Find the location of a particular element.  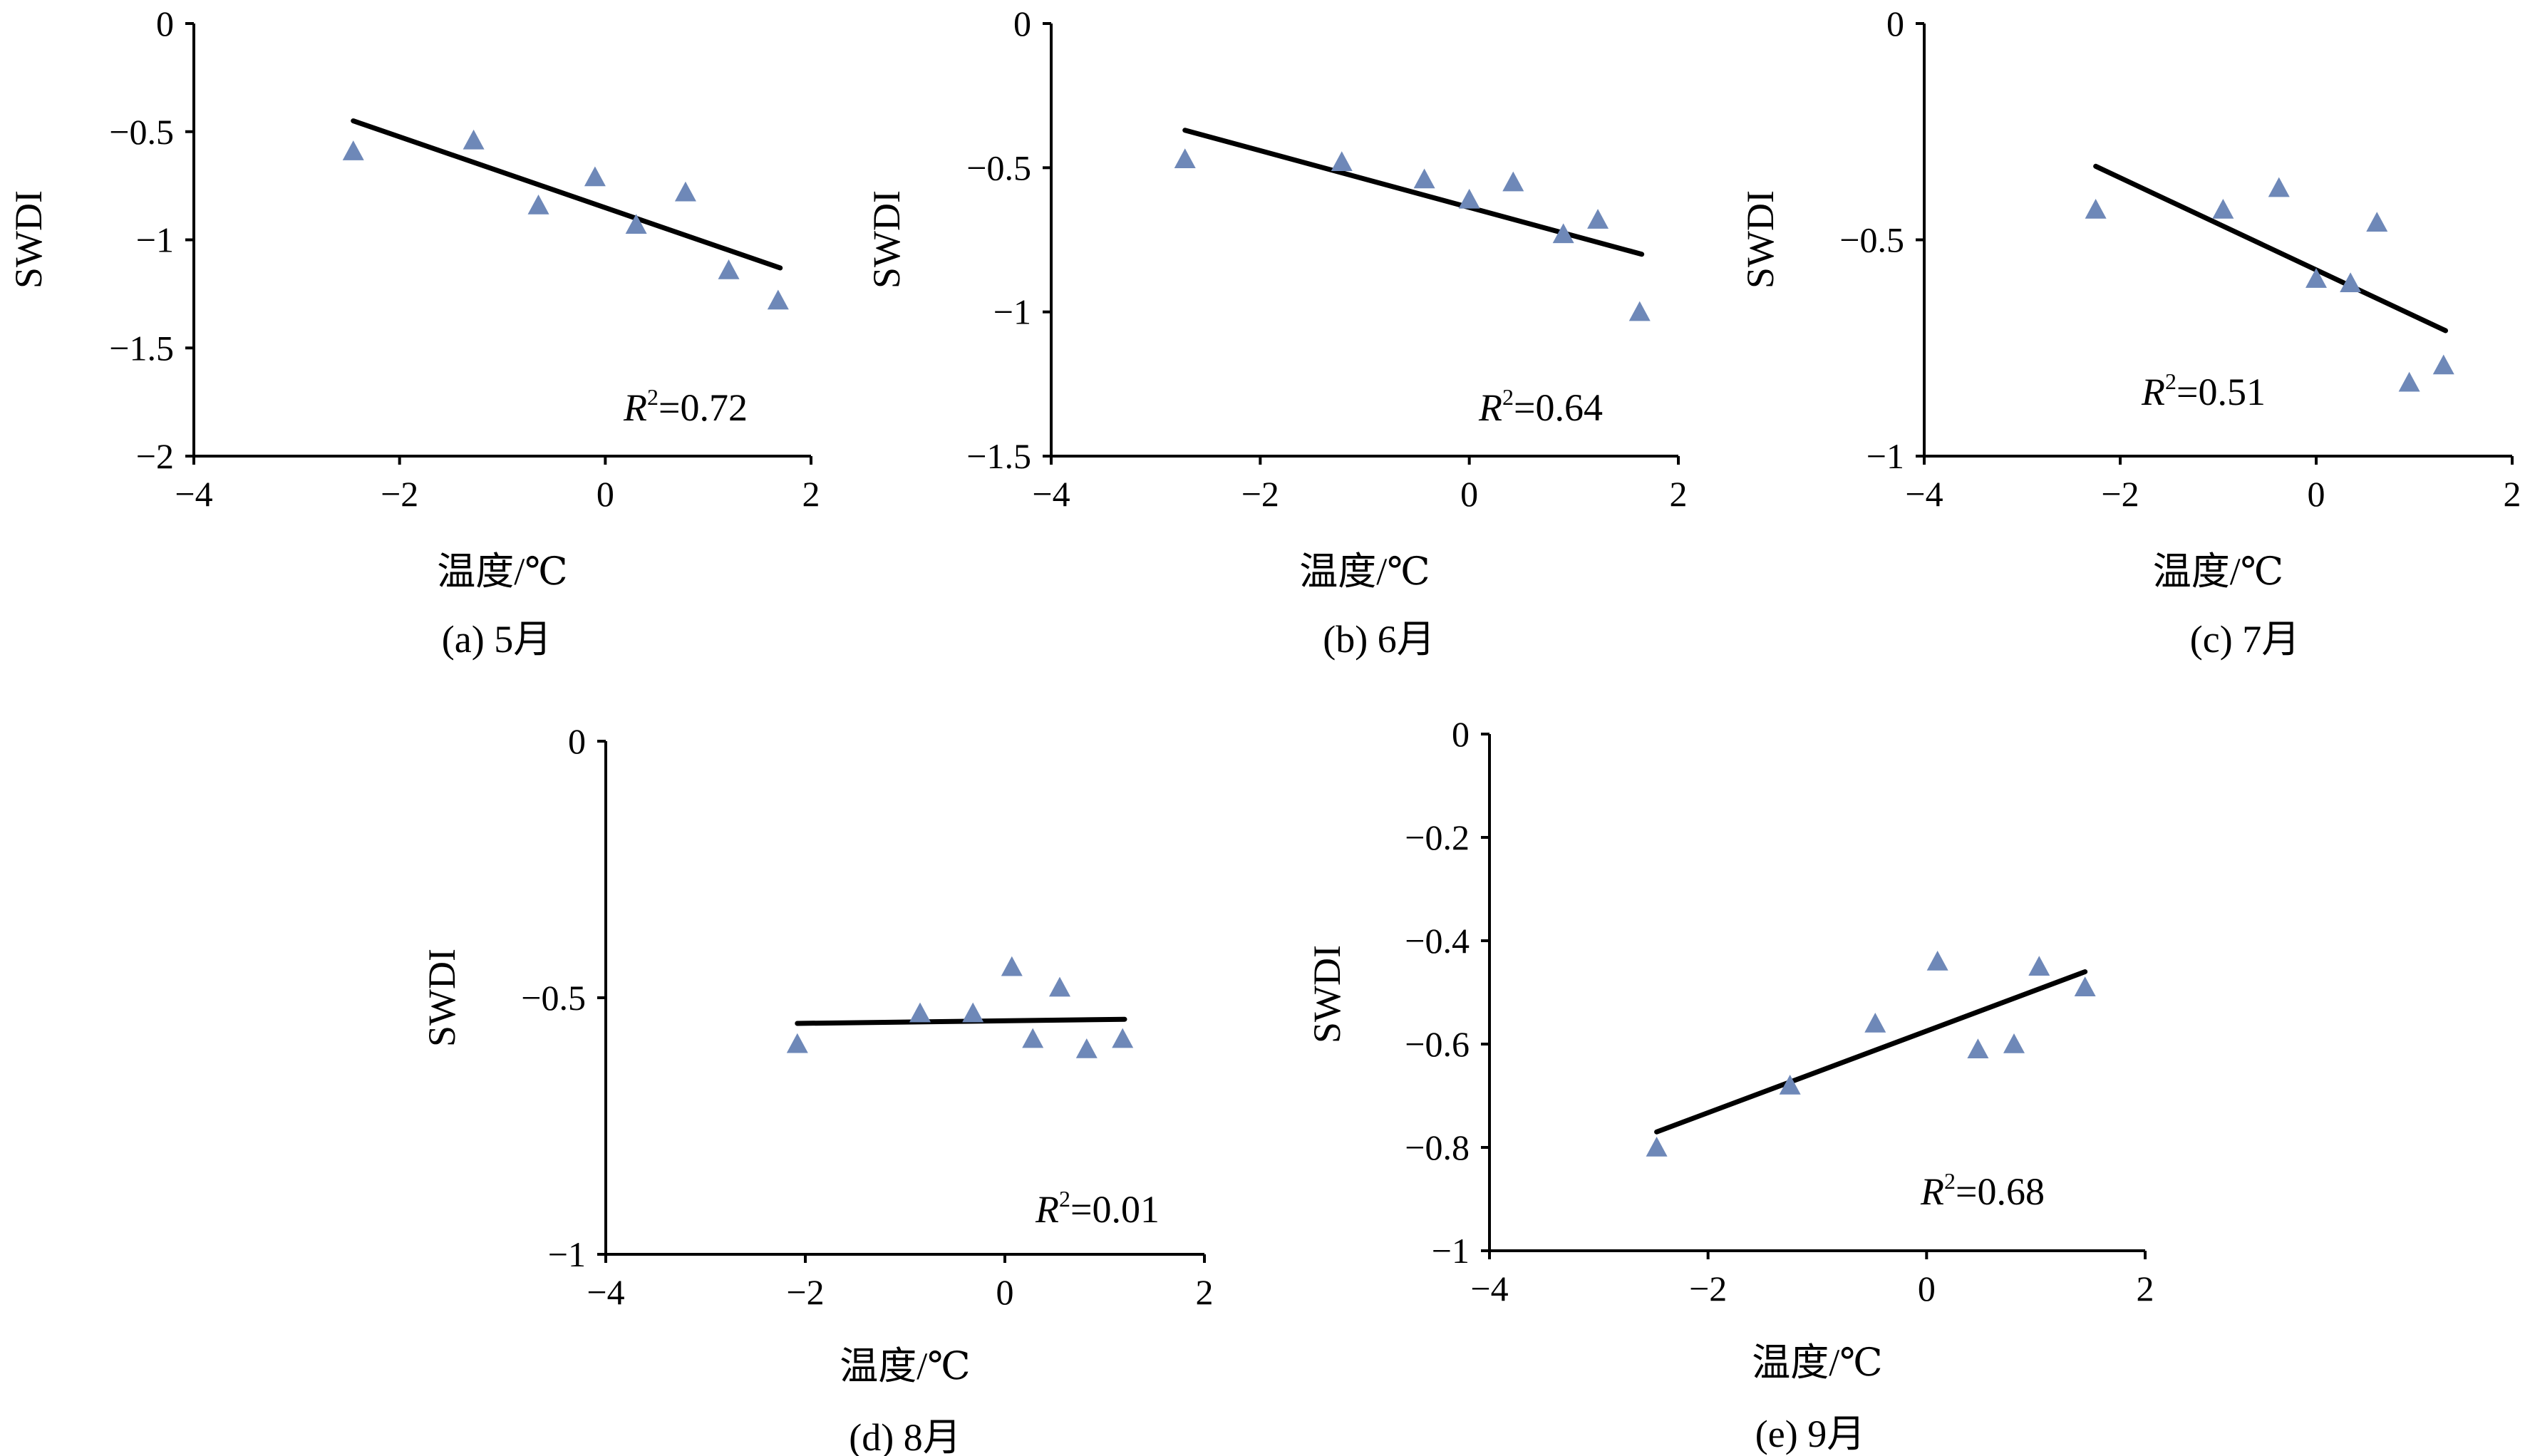

panel-caption: (c) 7月 is located at coordinates (2245, 639).